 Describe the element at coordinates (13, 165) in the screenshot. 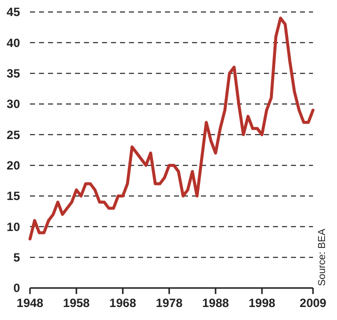

I see `y-tick-label: 20` at that location.